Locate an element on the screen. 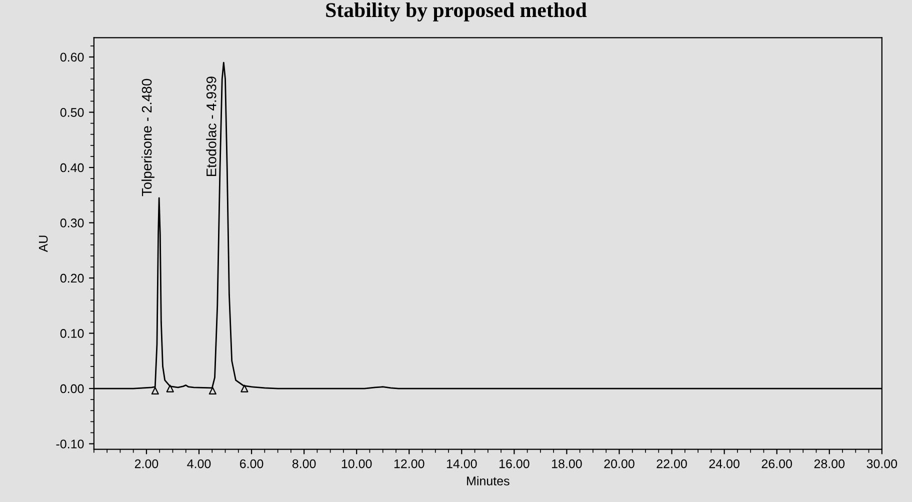 The width and height of the screenshot is (912, 502). x-tick-label: 28.00 is located at coordinates (829, 463).